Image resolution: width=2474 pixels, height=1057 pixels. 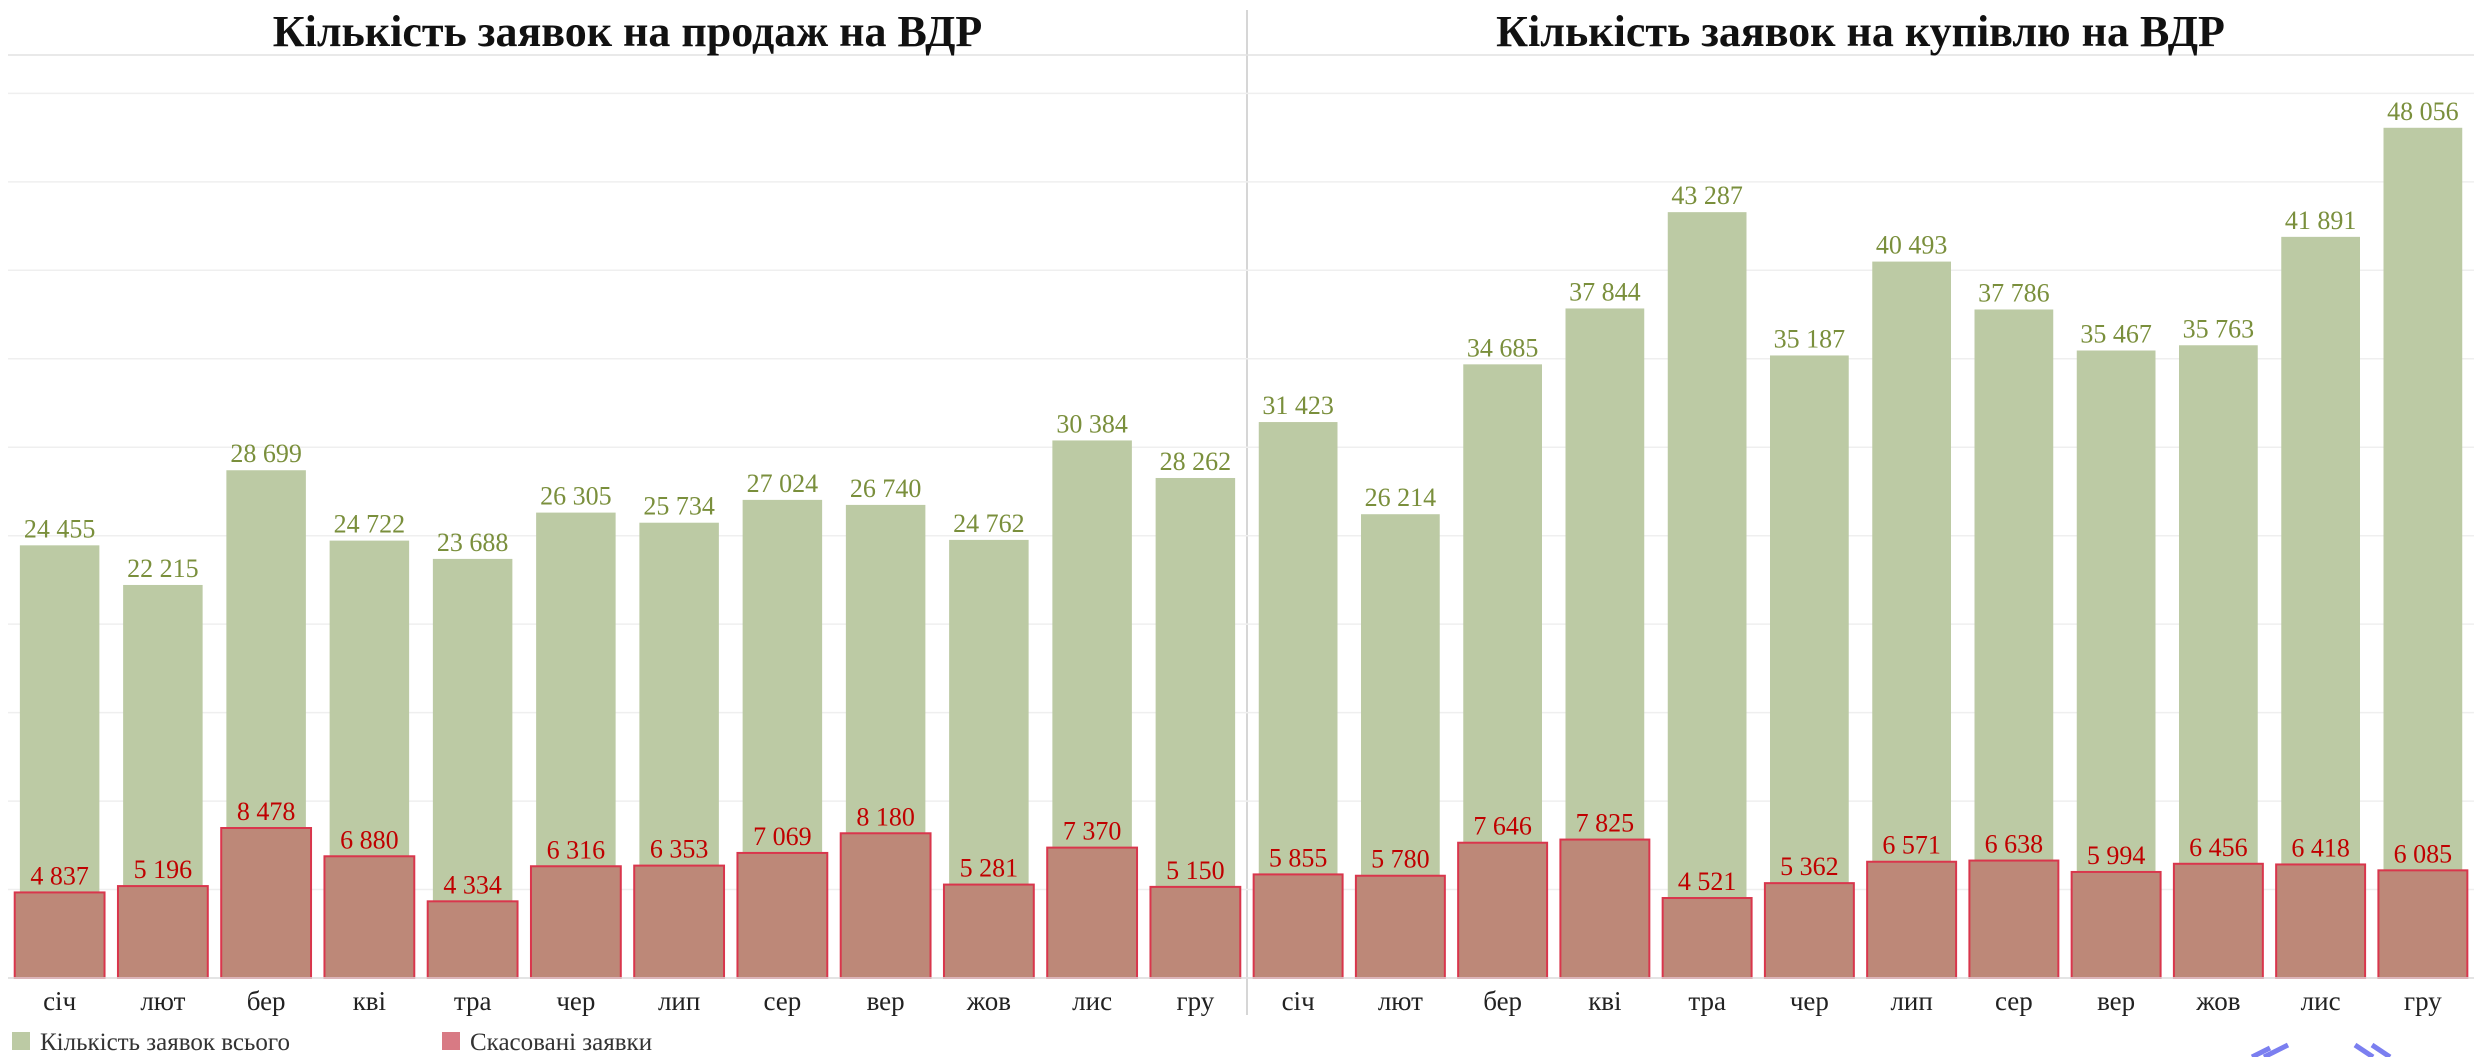 I want to click on value-label: 8 478, so click(x=266, y=811).